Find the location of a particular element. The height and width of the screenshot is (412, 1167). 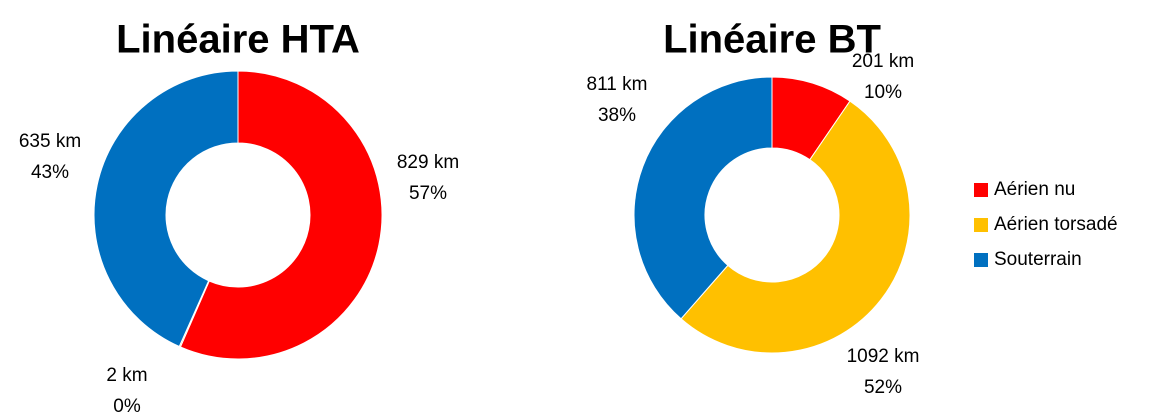

percent-label: 38% is located at coordinates (617, 115).